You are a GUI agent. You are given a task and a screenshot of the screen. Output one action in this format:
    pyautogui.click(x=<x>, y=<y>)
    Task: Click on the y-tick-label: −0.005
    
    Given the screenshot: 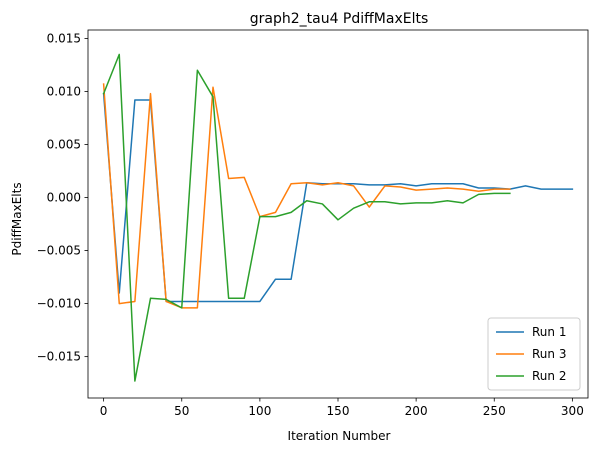 What is the action you would take?
    pyautogui.click(x=59, y=251)
    